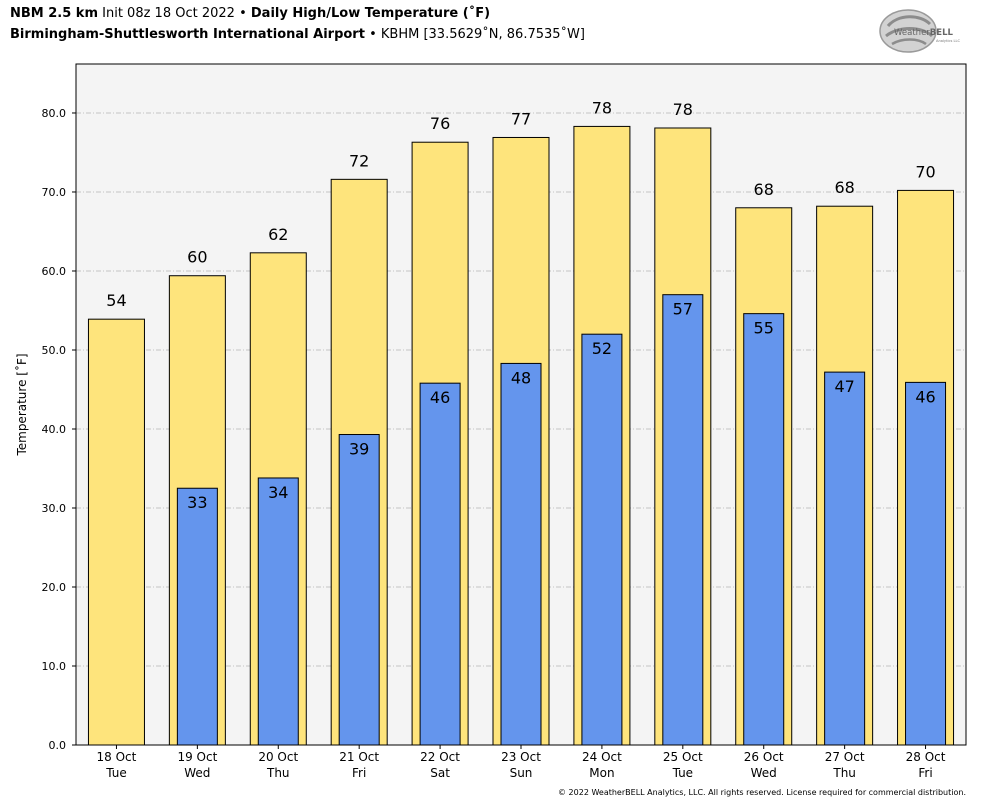  I want to click on y-tick-label: 20.0, so click(54, 587).